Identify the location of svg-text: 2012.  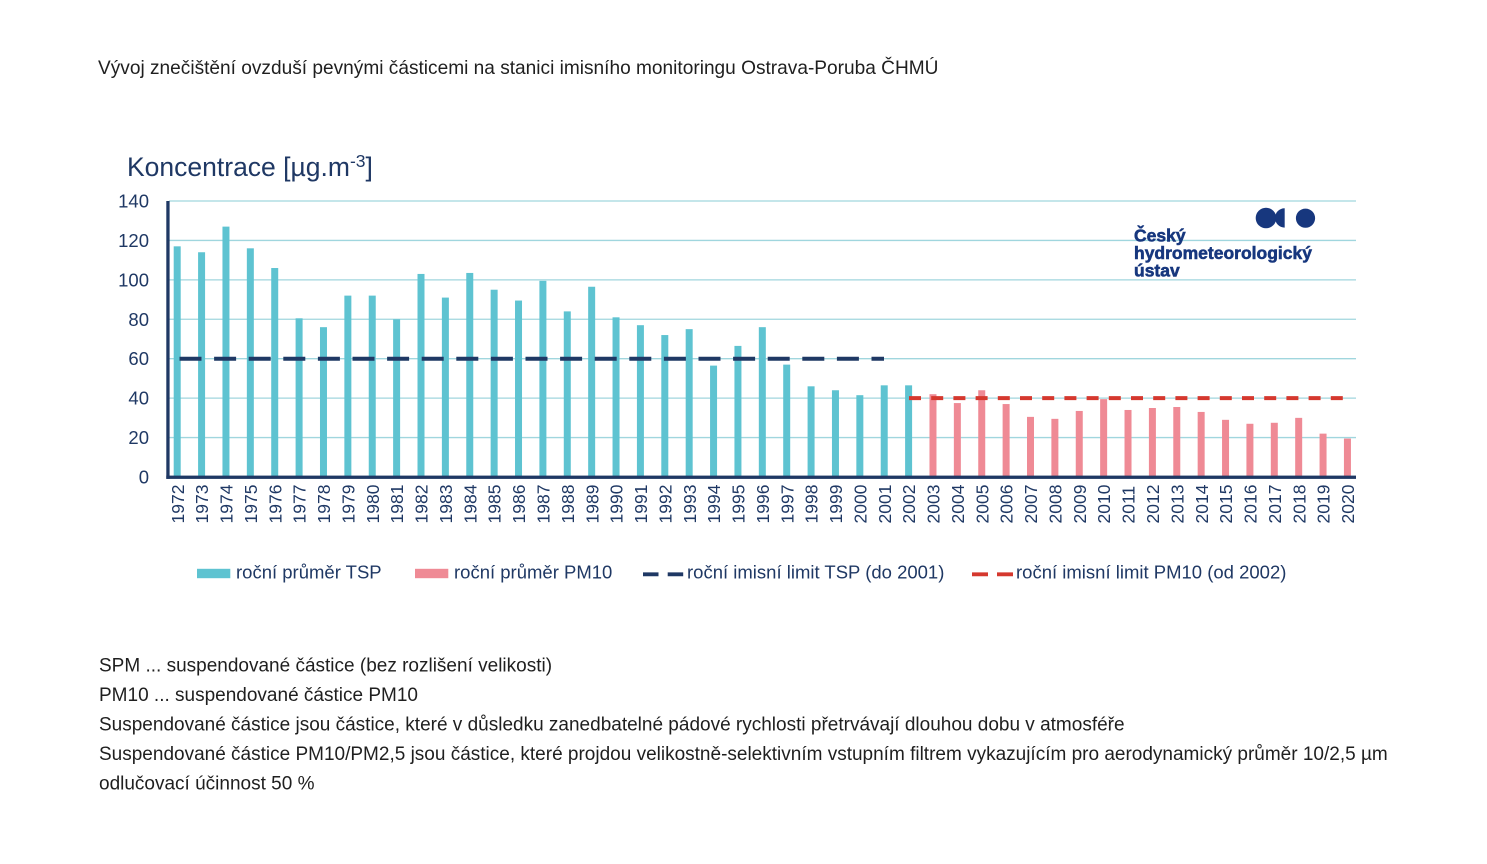
(1153, 504).